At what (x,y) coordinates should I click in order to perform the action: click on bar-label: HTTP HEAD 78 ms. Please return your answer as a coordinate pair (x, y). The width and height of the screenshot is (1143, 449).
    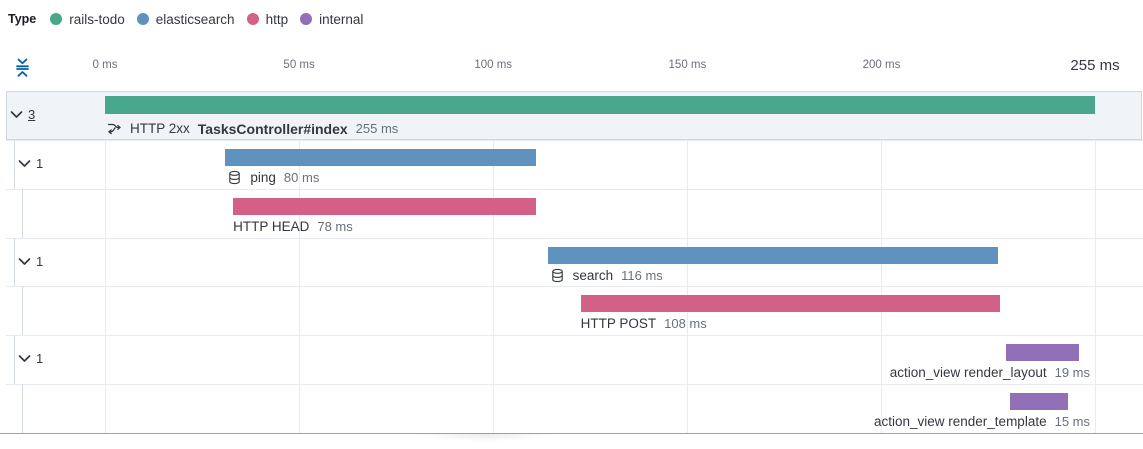
    Looking at the image, I should click on (293, 226).